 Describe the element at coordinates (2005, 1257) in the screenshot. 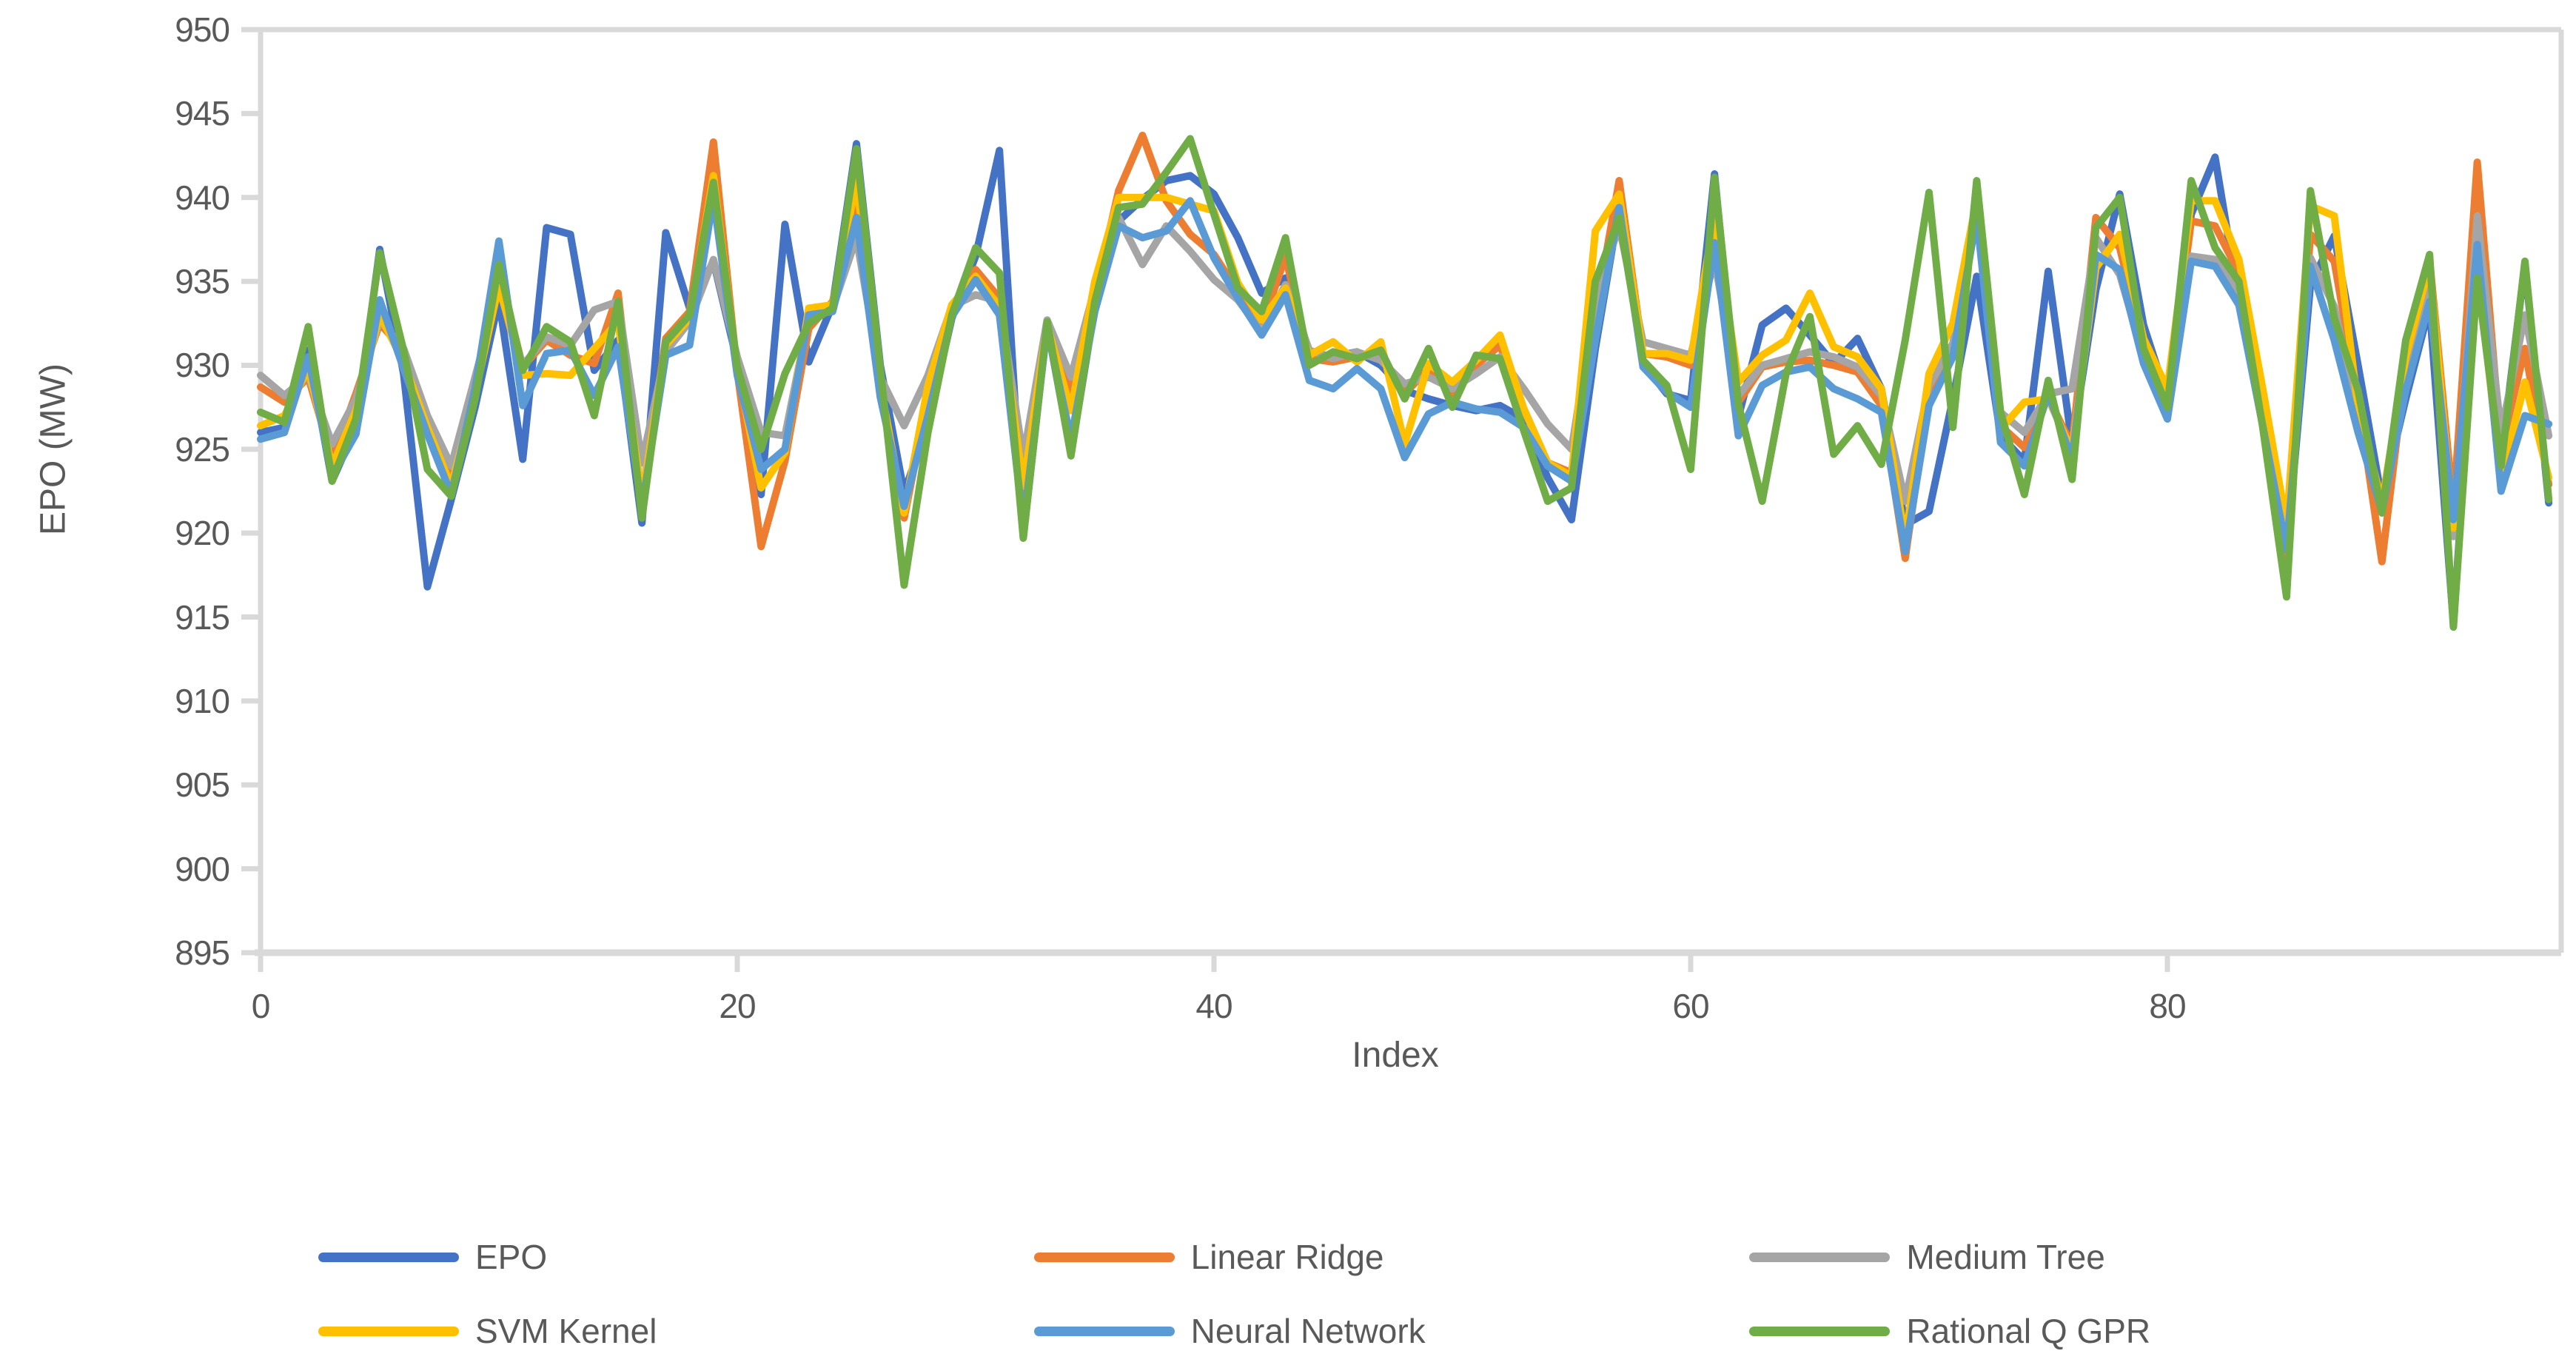

I see `legend-label: Medium Tree` at that location.